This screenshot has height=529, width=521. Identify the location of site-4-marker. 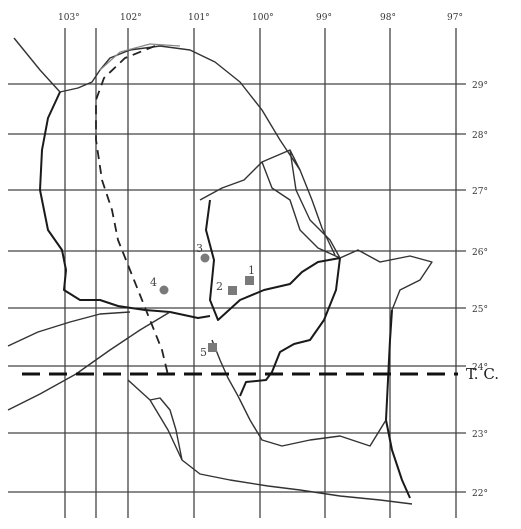
(164, 290).